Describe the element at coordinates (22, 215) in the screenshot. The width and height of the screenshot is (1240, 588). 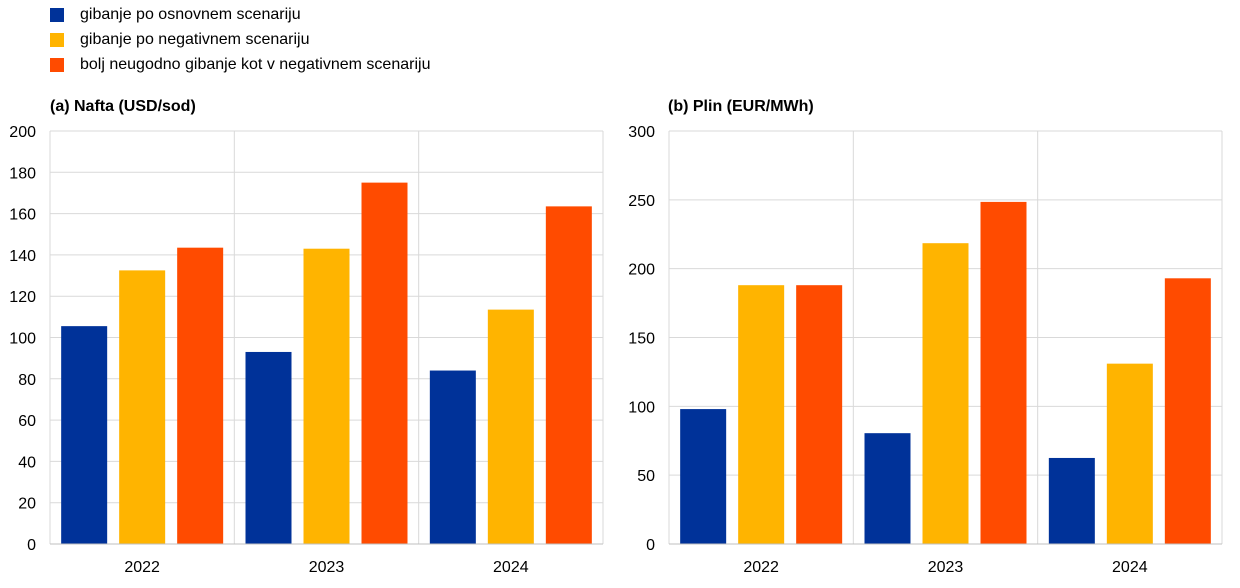
I see `y-tick-label-a-8: 160` at that location.